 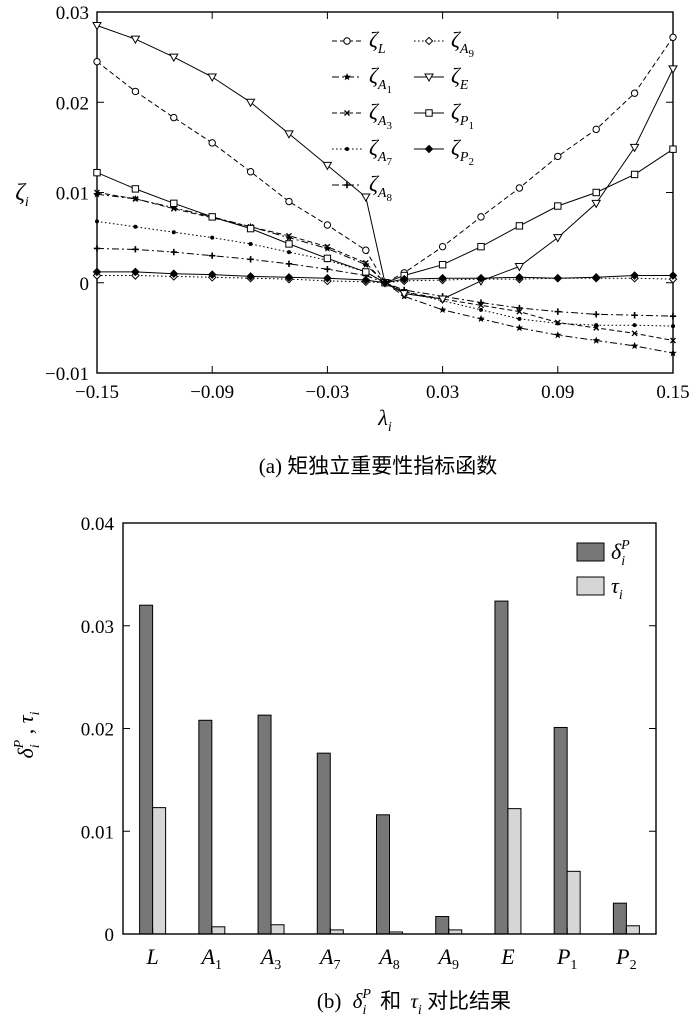 I want to click on x-tick-label-base: A, so click(x=208, y=956).